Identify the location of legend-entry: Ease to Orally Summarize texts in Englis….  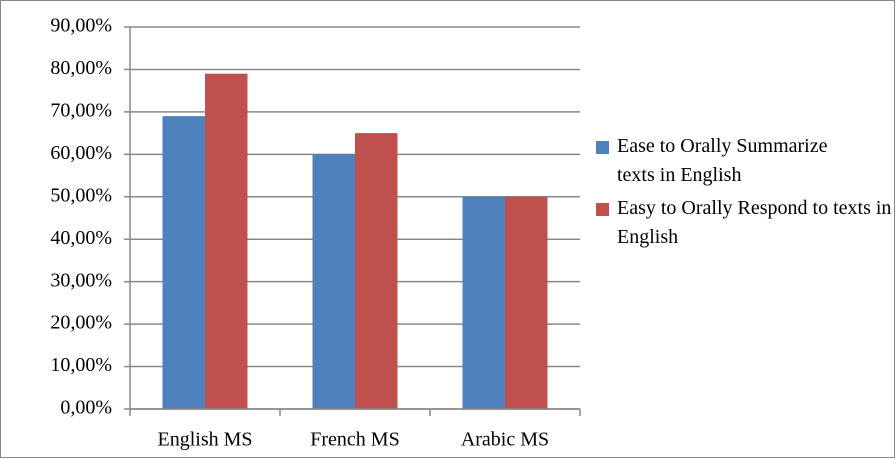
(741, 161).